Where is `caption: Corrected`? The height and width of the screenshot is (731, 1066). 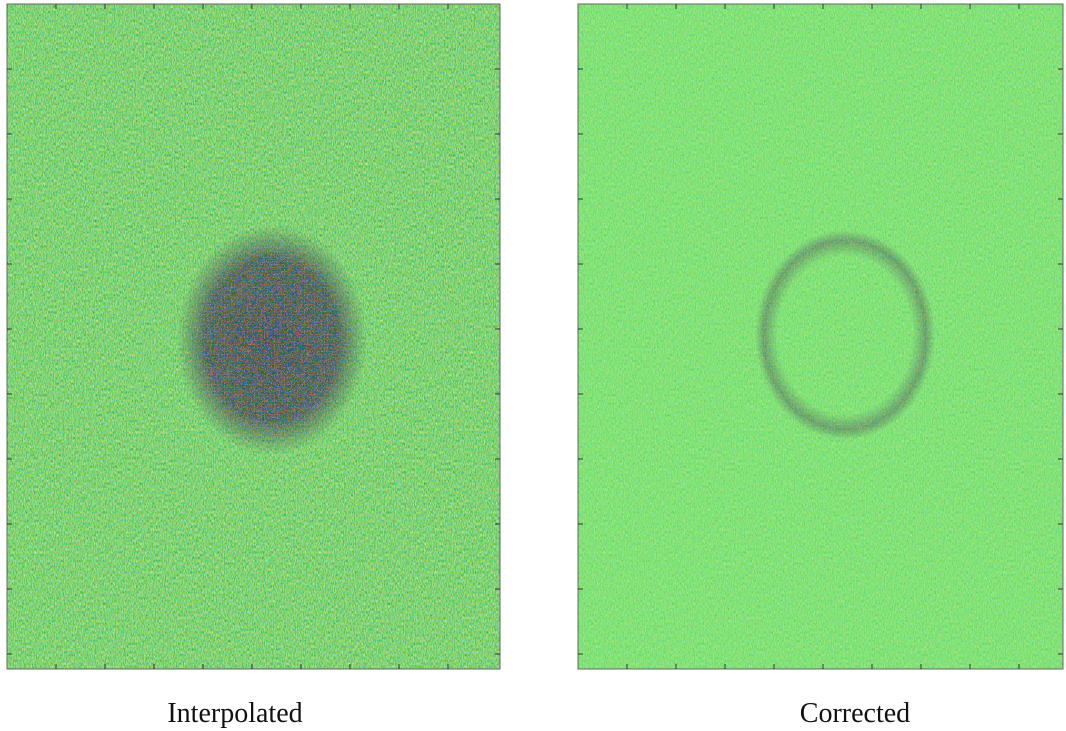
caption: Corrected is located at coordinates (855, 713).